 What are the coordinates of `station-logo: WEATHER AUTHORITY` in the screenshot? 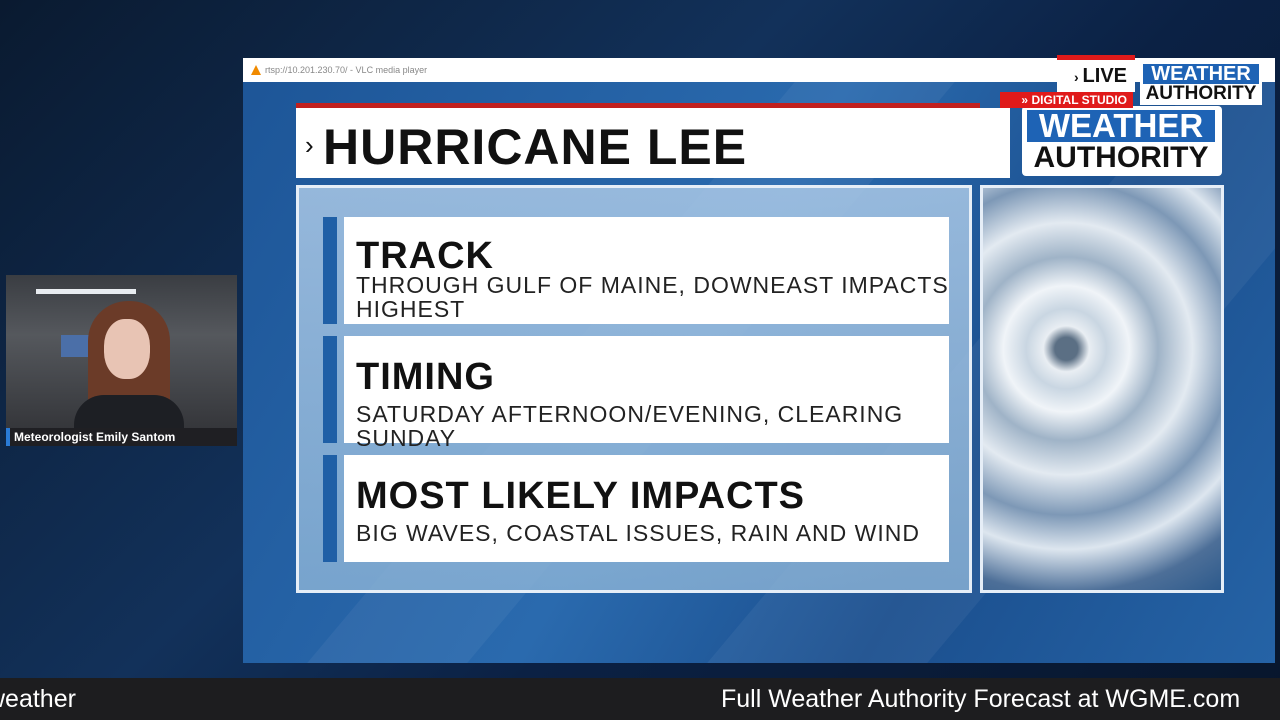 It's located at (1201, 83).